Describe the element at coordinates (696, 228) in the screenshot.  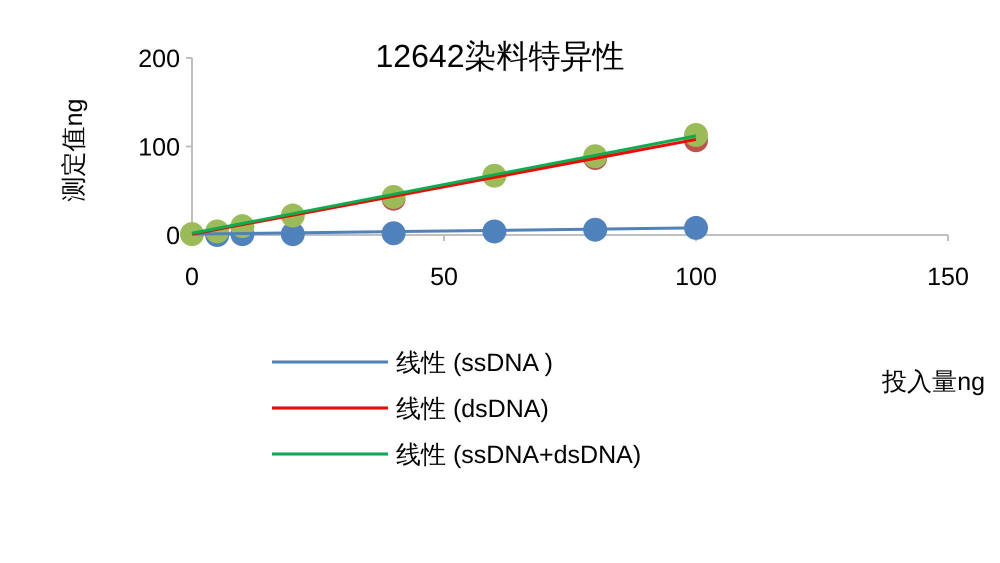
I see `point` at that location.